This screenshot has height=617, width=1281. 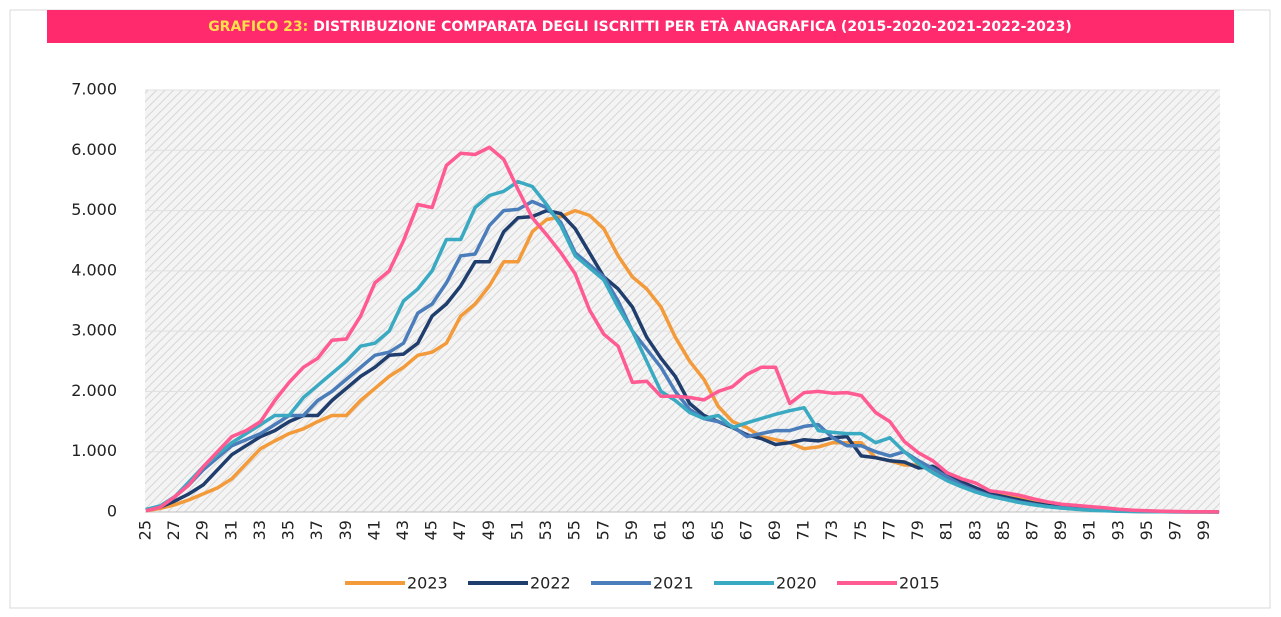 What do you see at coordinates (831, 530) in the screenshot?
I see `x-tick-label: 73` at bounding box center [831, 530].